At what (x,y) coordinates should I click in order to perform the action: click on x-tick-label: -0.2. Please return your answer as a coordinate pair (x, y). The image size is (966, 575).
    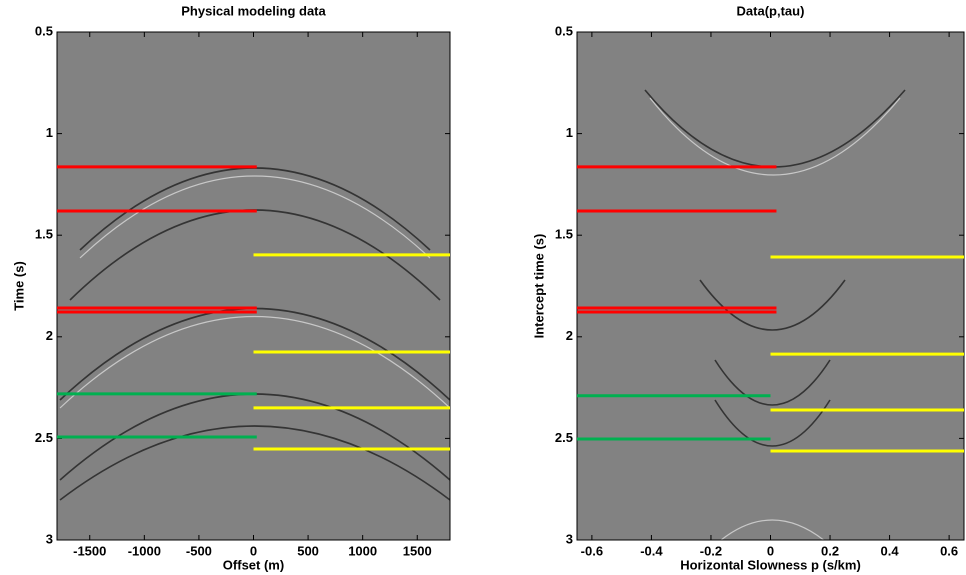
    Looking at the image, I should click on (711, 550).